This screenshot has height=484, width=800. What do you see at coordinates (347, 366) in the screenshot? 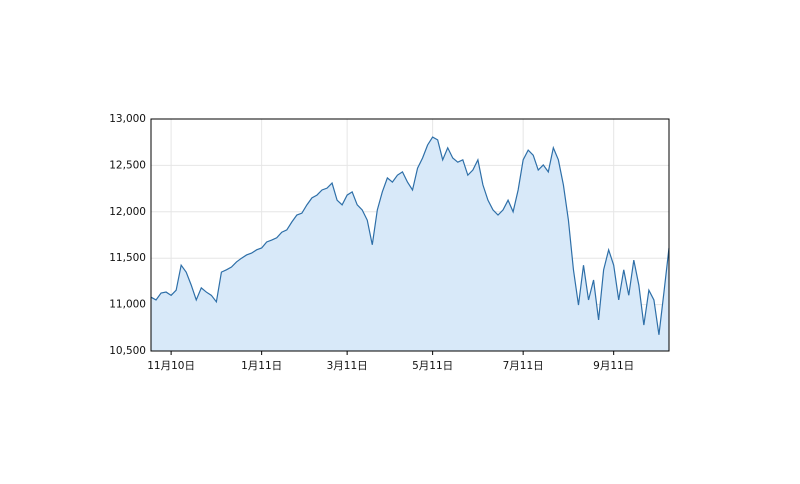
I see `x-tick-label: 3月11日` at bounding box center [347, 366].